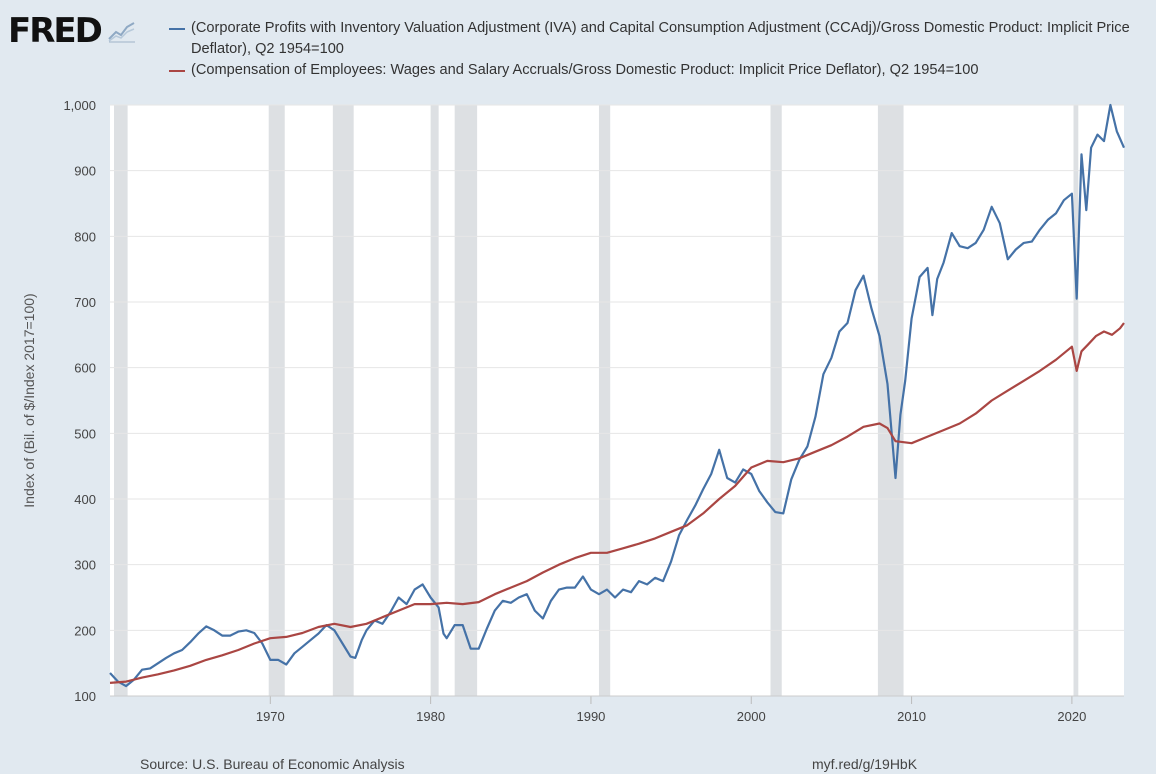 The image size is (1156, 774). Describe the element at coordinates (85, 696) in the screenshot. I see `y-tick-label: 100` at that location.